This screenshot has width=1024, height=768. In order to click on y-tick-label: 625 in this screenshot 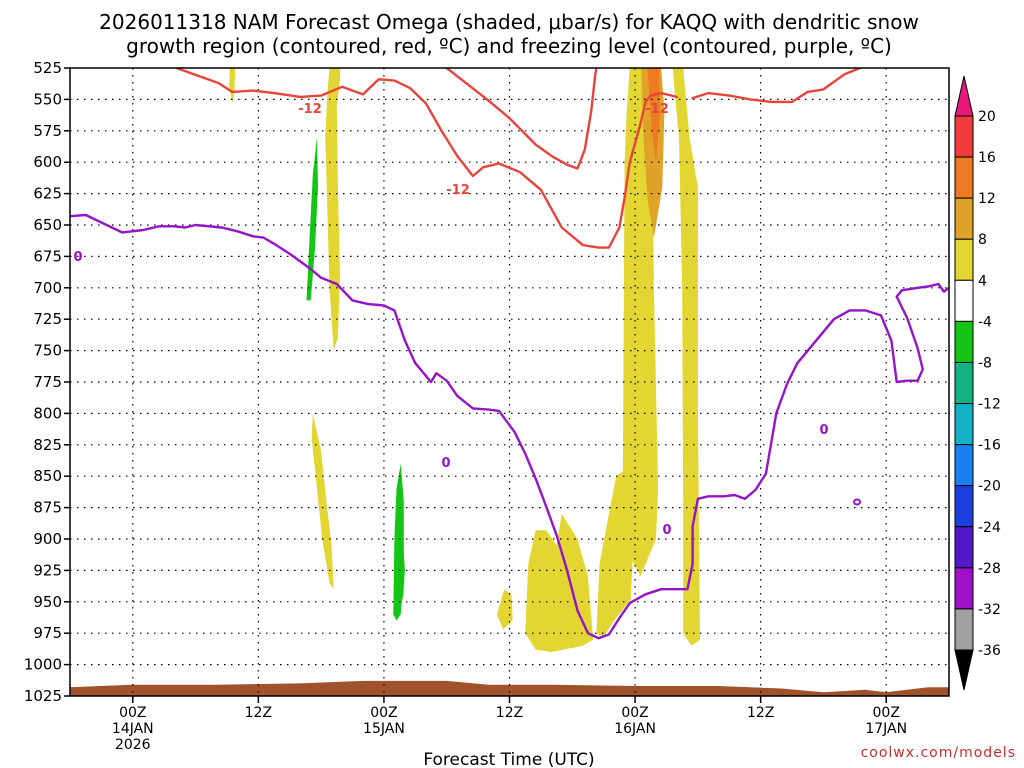, I will do `click(47, 194)`.